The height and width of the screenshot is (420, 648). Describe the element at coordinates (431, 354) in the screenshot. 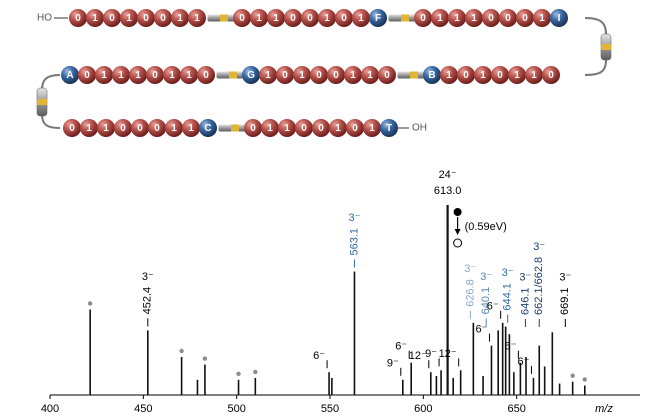

I see `peak-charge: 9⁻` at that location.